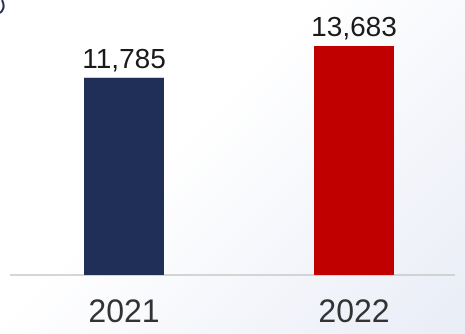 The width and height of the screenshot is (465, 334). What do you see at coordinates (124, 176) in the screenshot?
I see `bar-2021` at bounding box center [124, 176].